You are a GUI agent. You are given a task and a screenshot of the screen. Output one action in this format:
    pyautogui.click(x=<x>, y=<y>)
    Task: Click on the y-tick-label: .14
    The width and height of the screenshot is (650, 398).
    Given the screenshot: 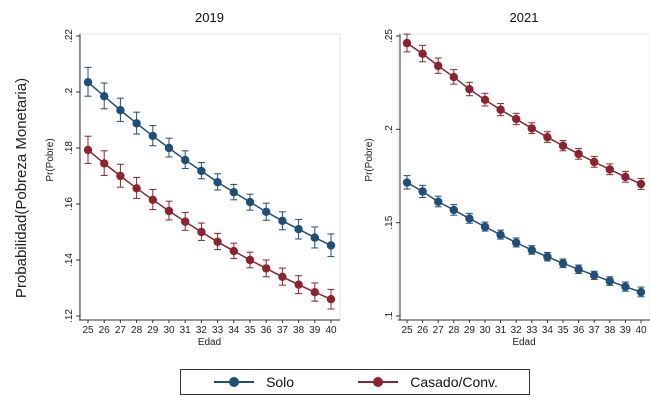 What is the action you would take?
    pyautogui.click(x=69, y=260)
    